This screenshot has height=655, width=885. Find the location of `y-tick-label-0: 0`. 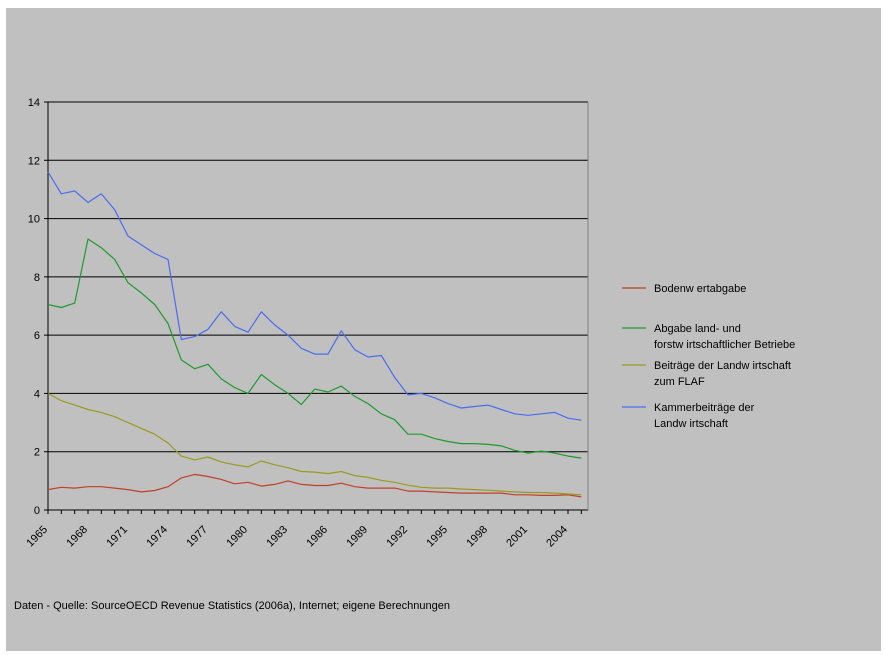

y-tick-label-0: 0 is located at coordinates (37, 511).